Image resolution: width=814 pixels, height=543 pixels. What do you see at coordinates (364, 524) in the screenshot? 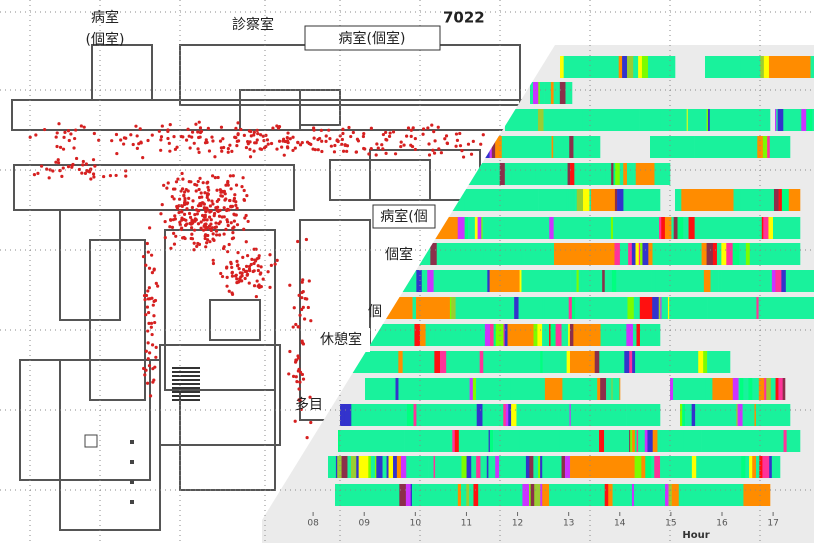
I see `x-tick-label: 09` at bounding box center [364, 524].